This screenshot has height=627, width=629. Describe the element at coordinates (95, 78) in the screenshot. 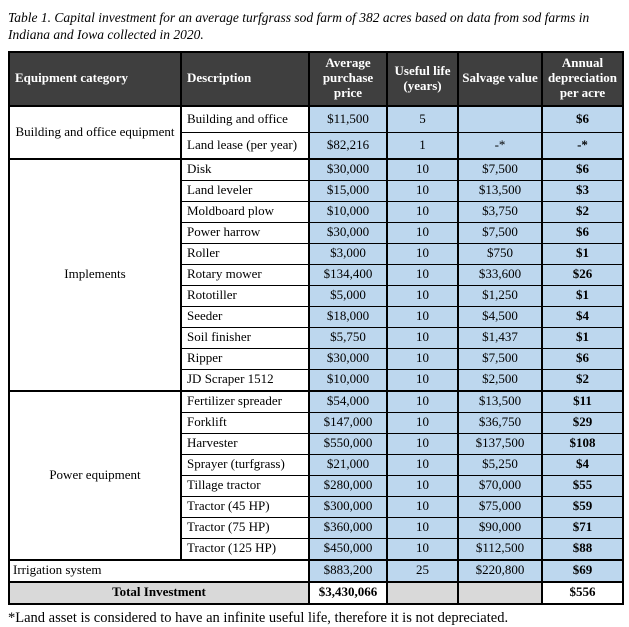

I see `header-equipment-category: Equipment category` at that location.